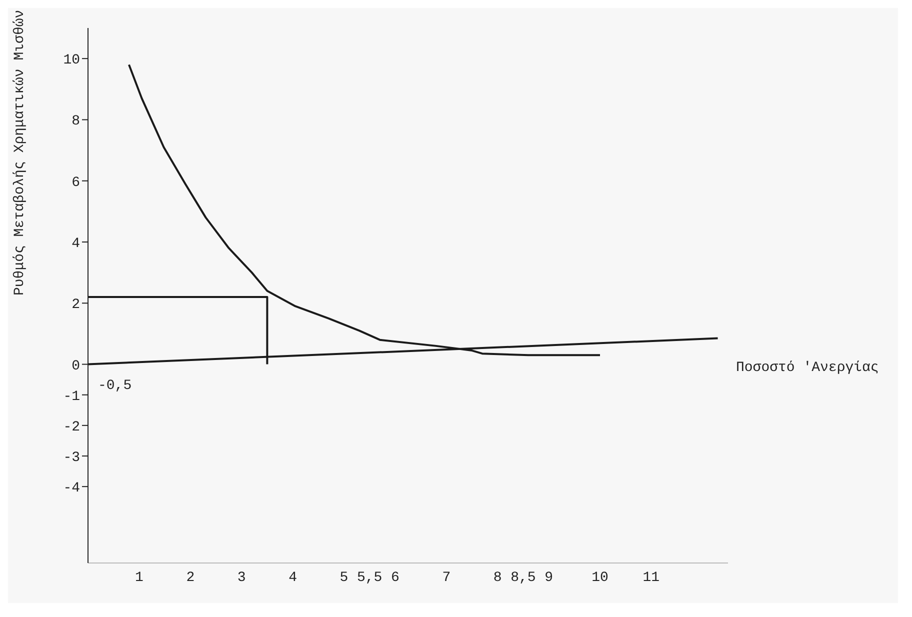 Image resolution: width=912 pixels, height=617 pixels. Describe the element at coordinates (190, 578) in the screenshot. I see `x-tick-label: 2` at that location.